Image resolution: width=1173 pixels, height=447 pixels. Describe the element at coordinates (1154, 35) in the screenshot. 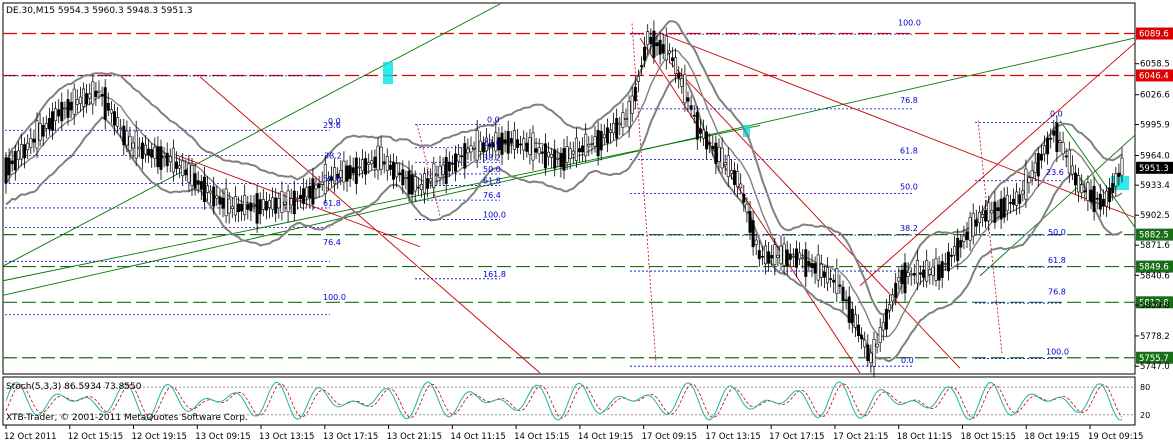

I see `price-tag-label-0: 6089.6` at that location.